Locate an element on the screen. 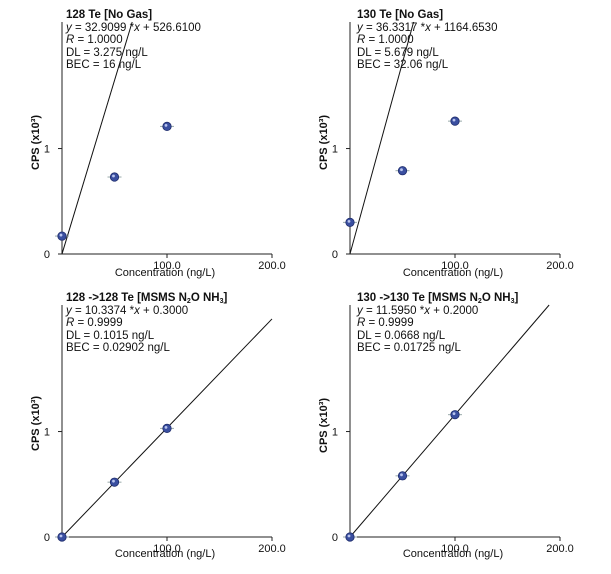  fit-equation: y = 11.5950 *x + 0.2000 is located at coordinates (437, 311).